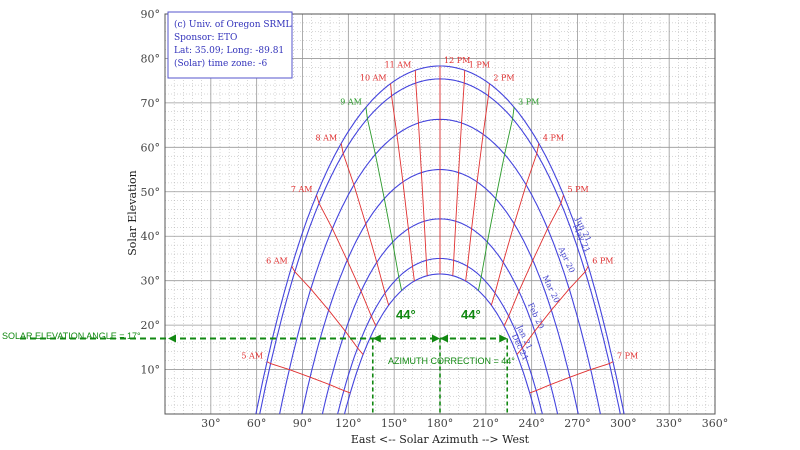  Describe the element at coordinates (440, 423) in the screenshot. I see `x-tick-label: 180°` at that location.